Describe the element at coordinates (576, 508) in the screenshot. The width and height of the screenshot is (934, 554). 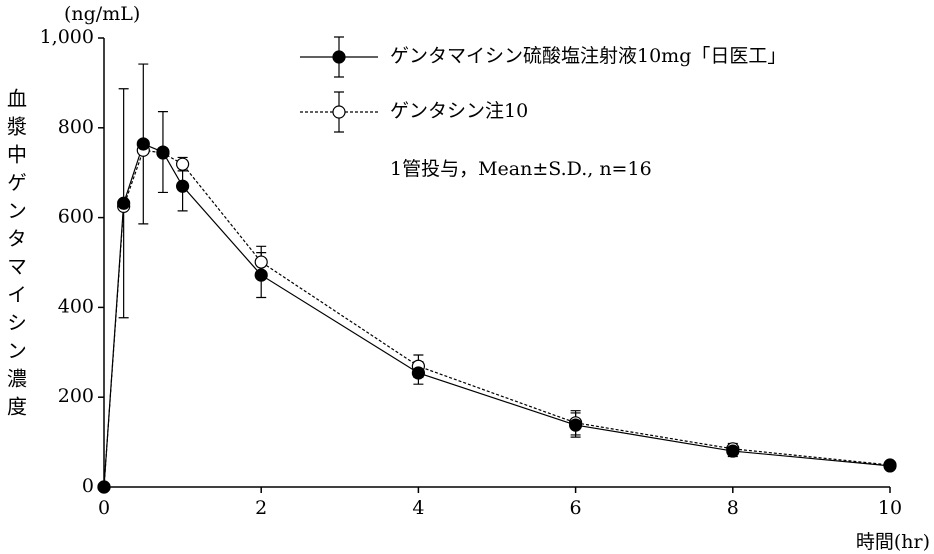
I see `x-tick-label: 6` at that location.